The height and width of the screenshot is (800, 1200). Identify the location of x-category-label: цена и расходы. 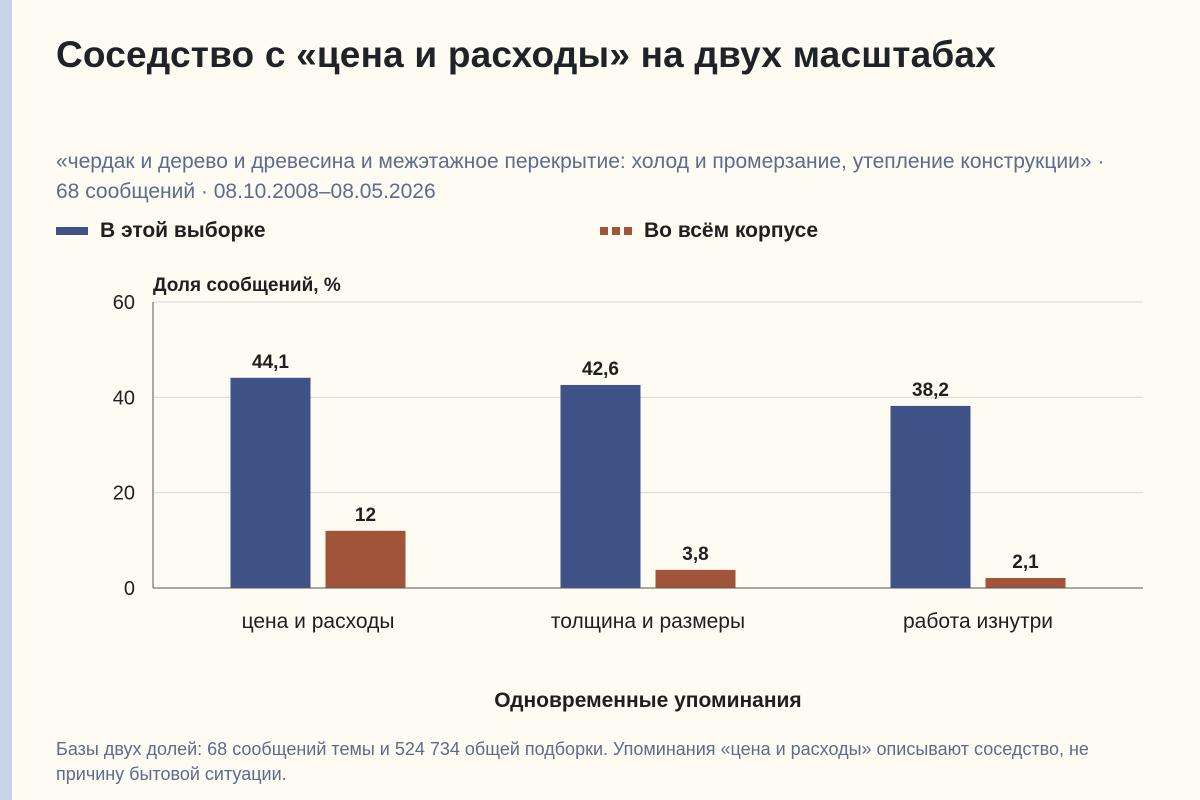
(318, 621).